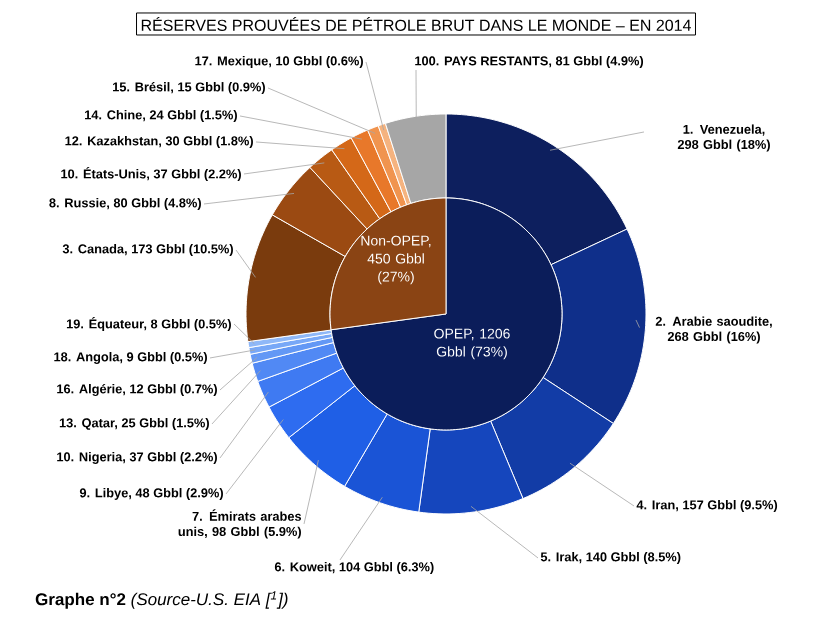 This screenshot has height=630, width=832. I want to click on chart-title: RÉSERVES PROUVÉES DE PÉTROLE BRUT DANS LE MONDE – EN 2014, so click(416, 23).